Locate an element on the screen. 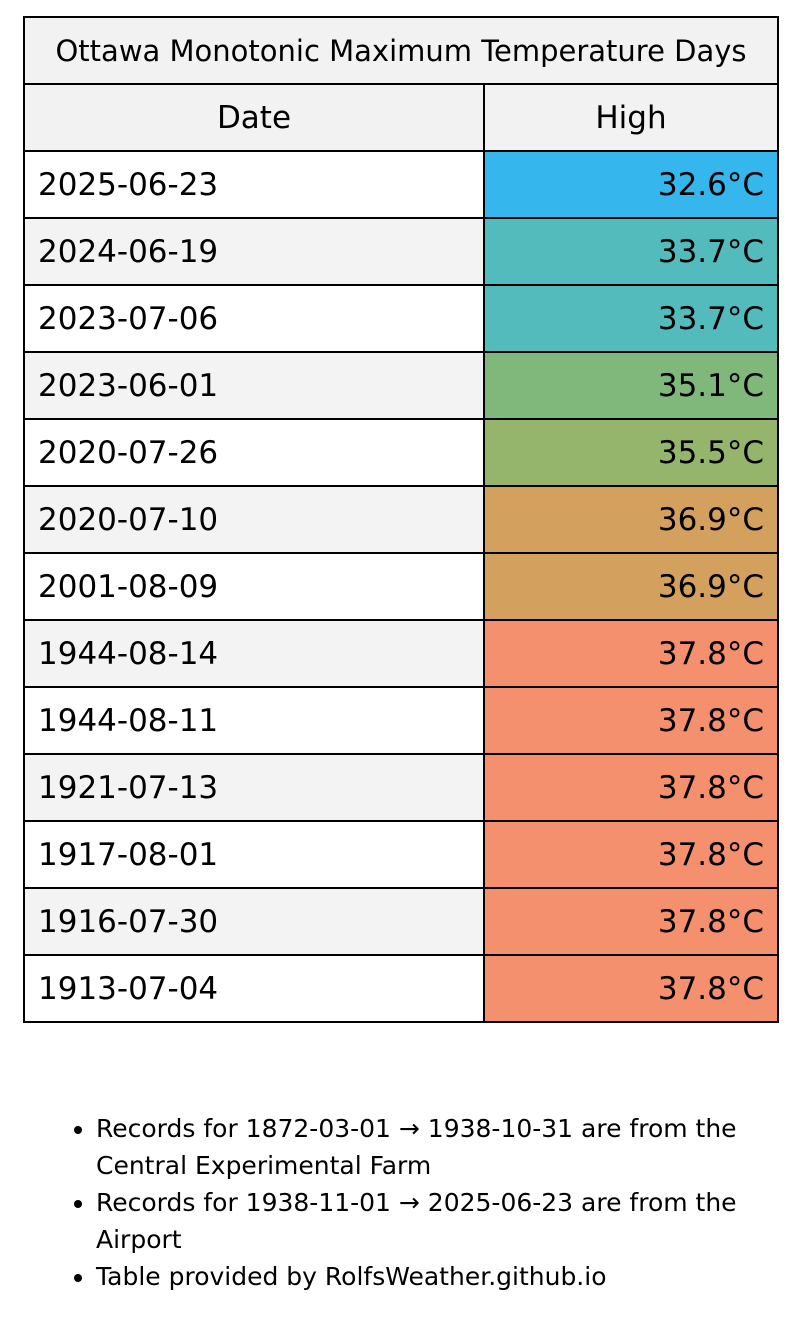 The width and height of the screenshot is (800, 1321). header-row: Date High is located at coordinates (401, 117).